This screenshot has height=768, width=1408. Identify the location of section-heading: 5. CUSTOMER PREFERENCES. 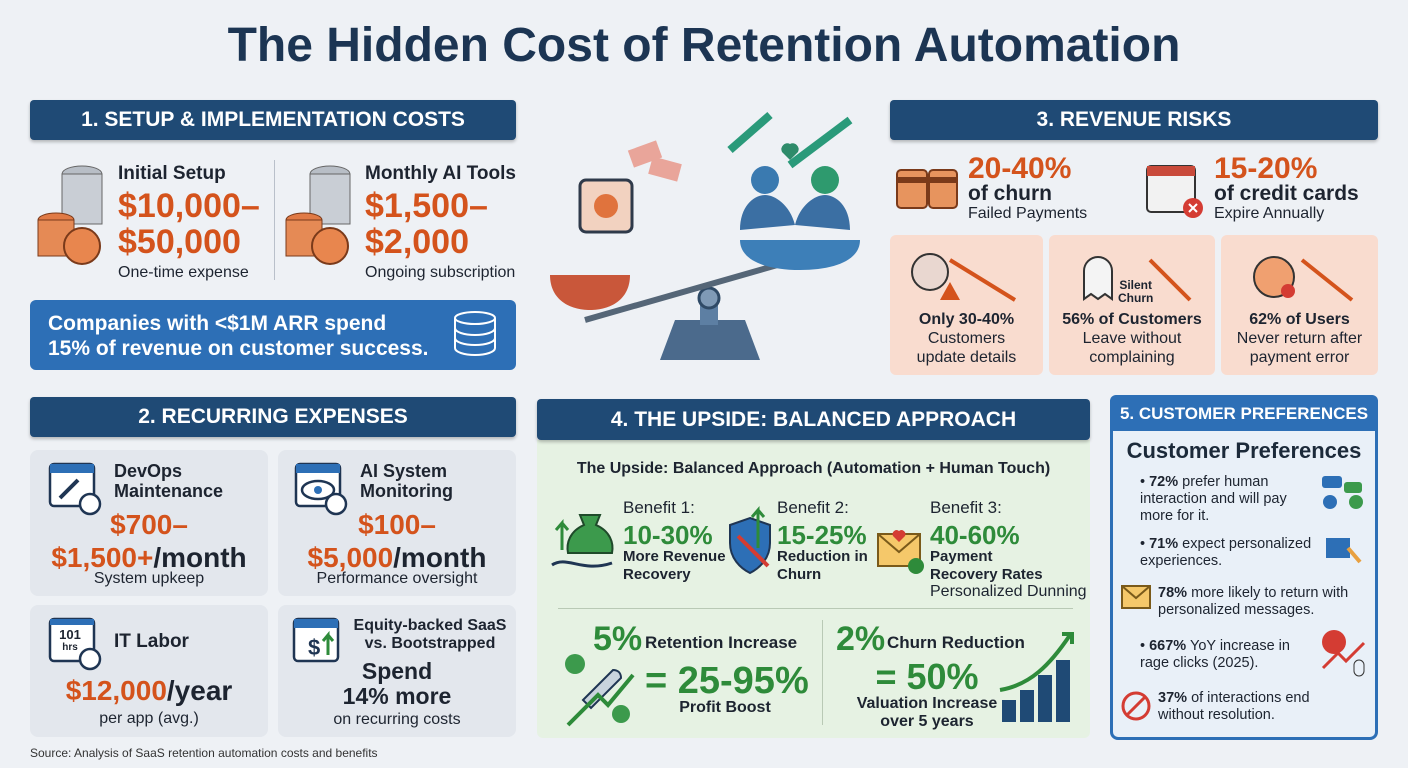
(1244, 413).